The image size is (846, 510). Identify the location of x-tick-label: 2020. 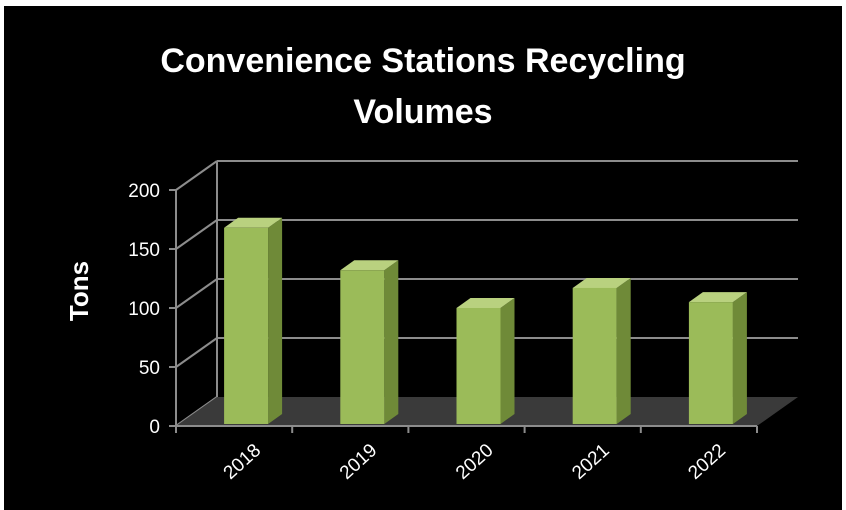
(474, 462).